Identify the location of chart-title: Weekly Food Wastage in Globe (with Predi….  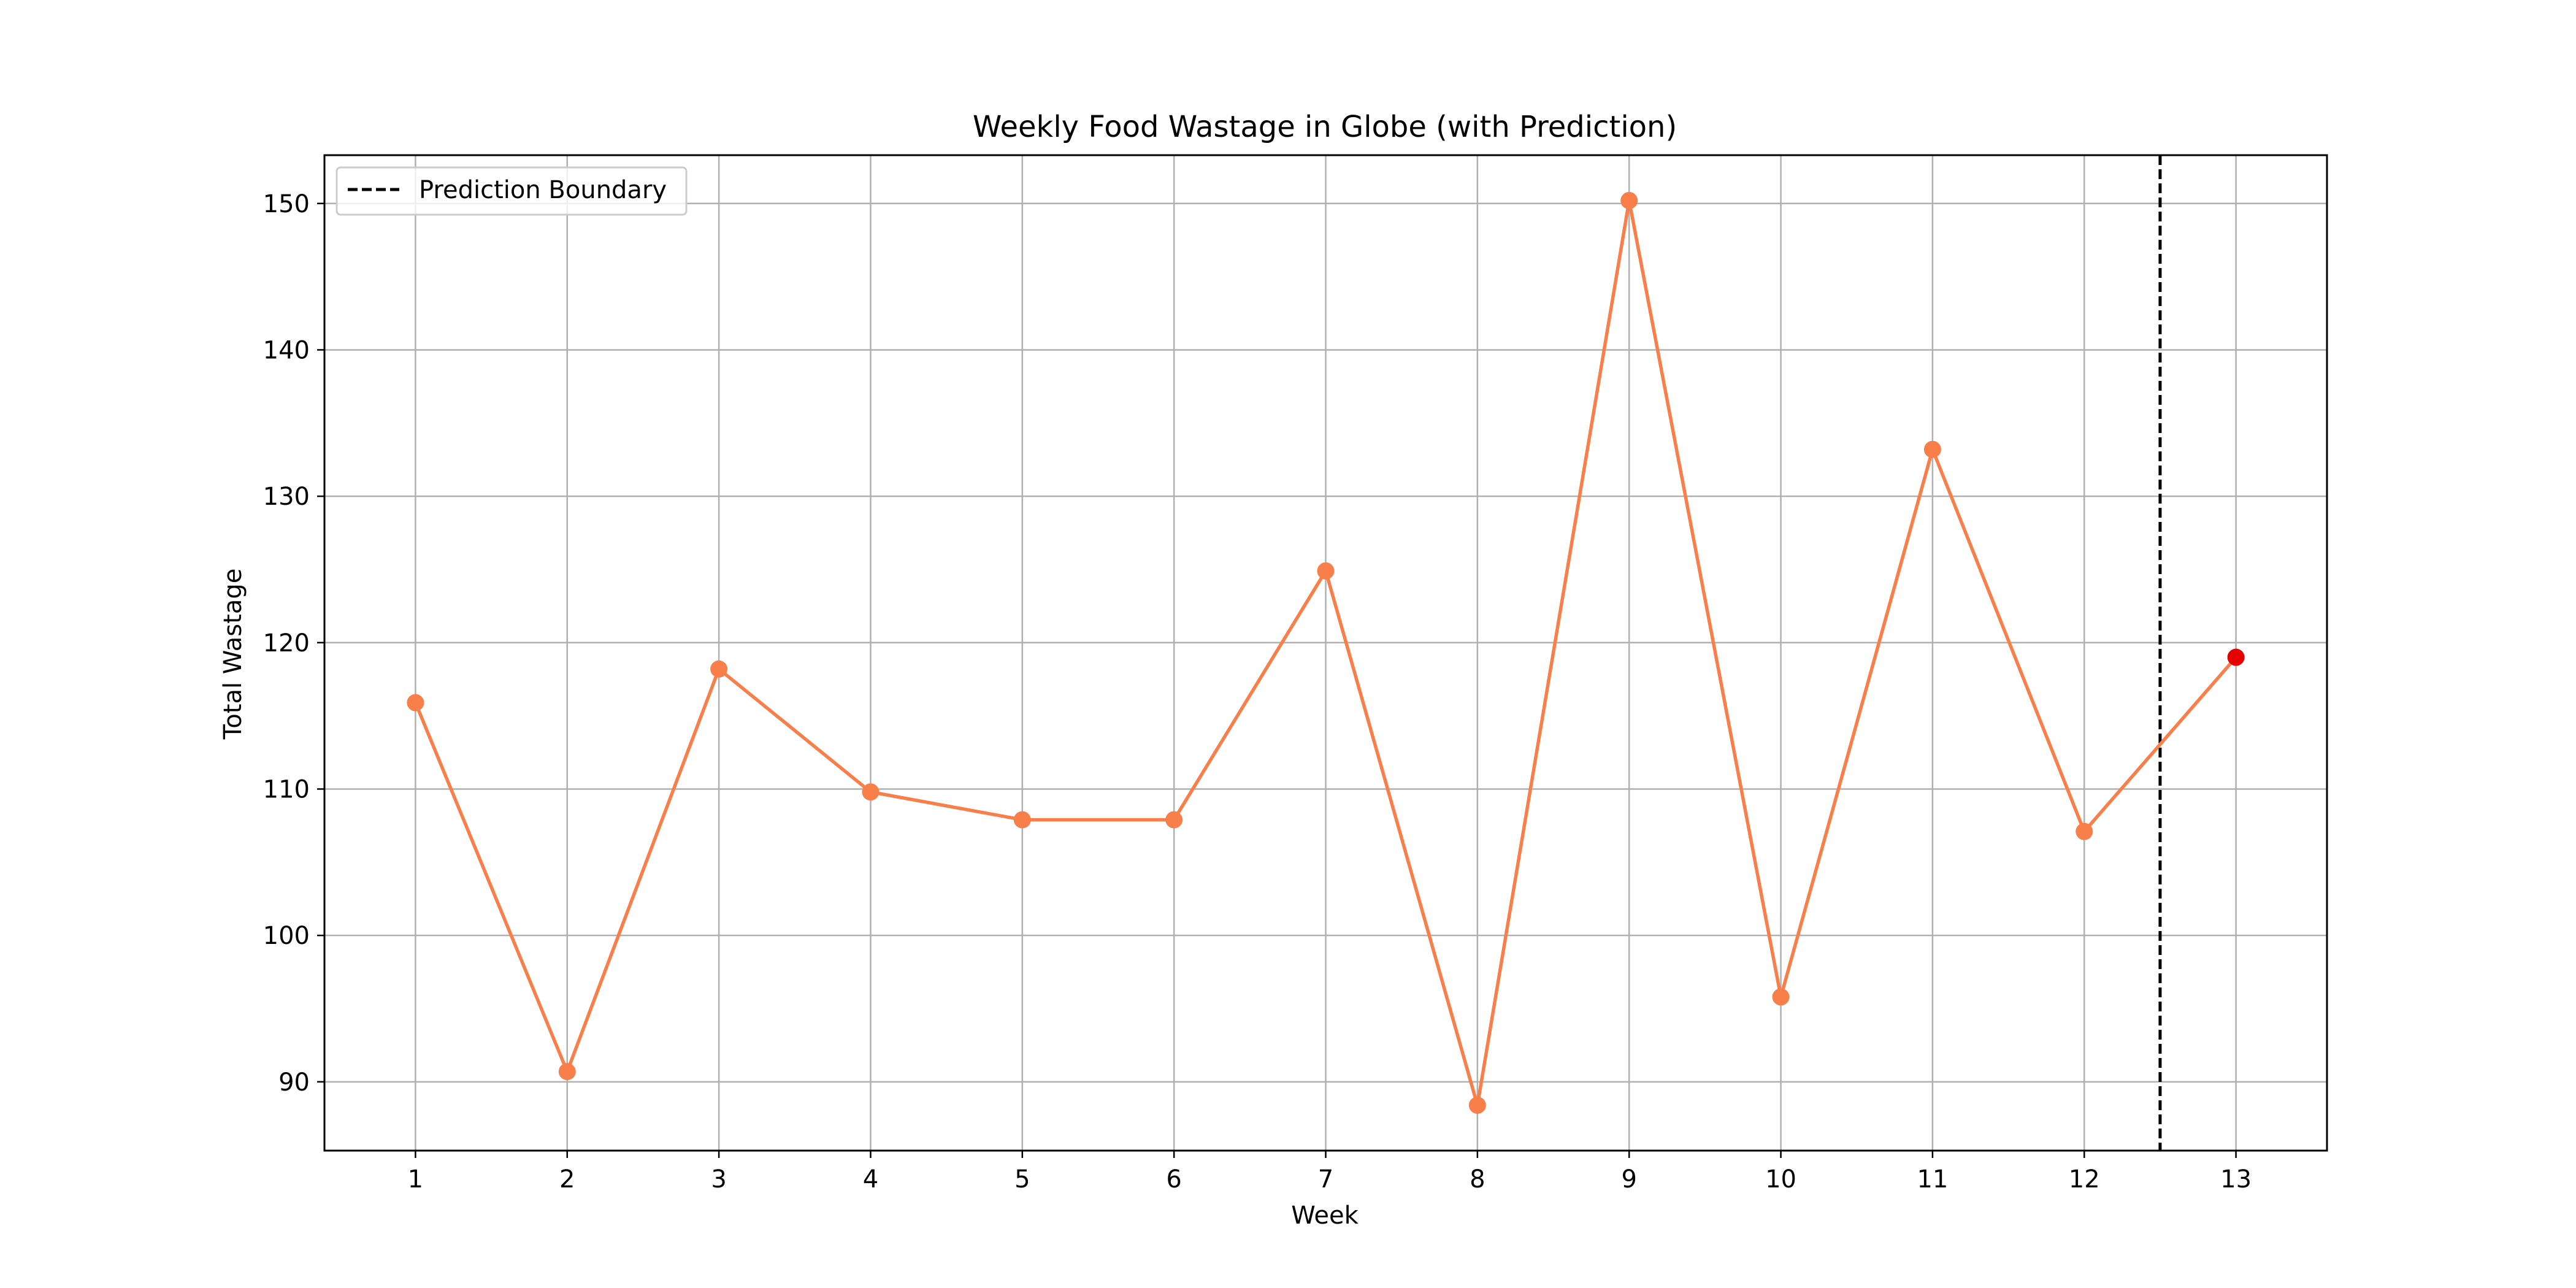
(1325, 127).